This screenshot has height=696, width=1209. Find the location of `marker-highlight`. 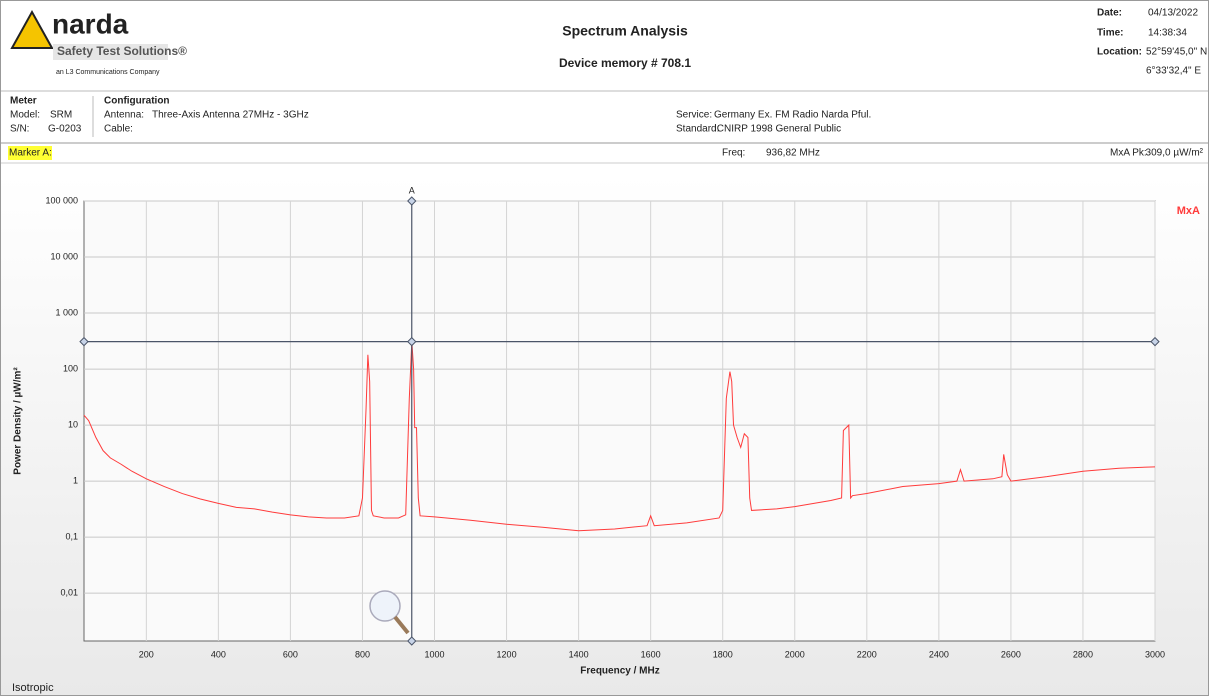

marker-highlight is located at coordinates (30, 153).